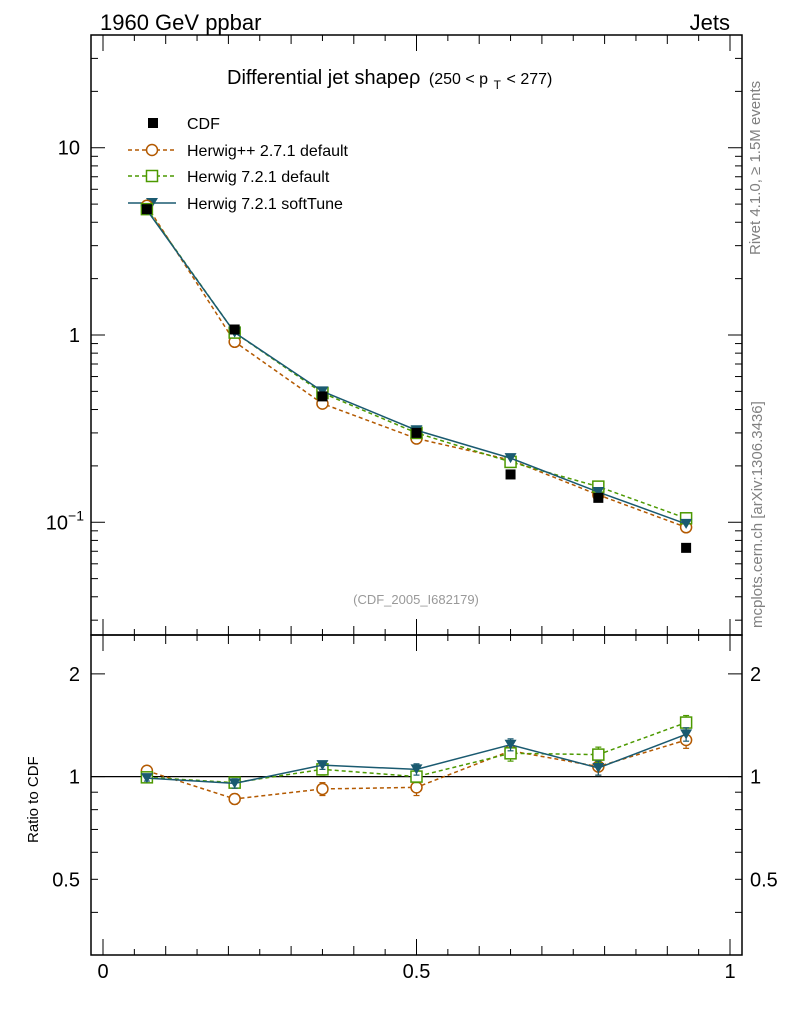 Image resolution: width=786 pixels, height=1024 pixels. What do you see at coordinates (757, 514) in the screenshot?
I see `mcplots-label: mcplots.cern.ch [arXiv:1306.3436]` at bounding box center [757, 514].